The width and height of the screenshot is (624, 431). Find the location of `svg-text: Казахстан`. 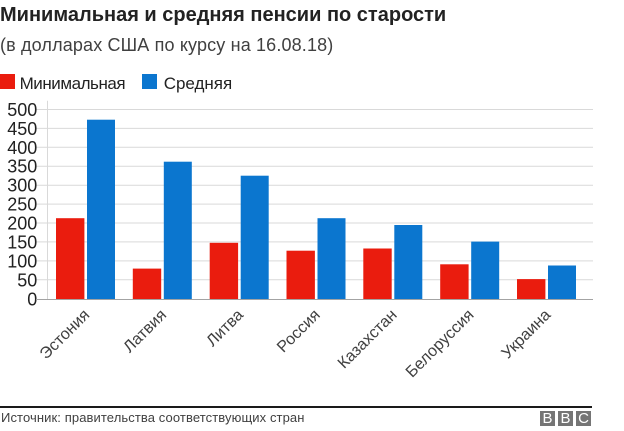

svg-text: Казахстан is located at coordinates (367, 339).